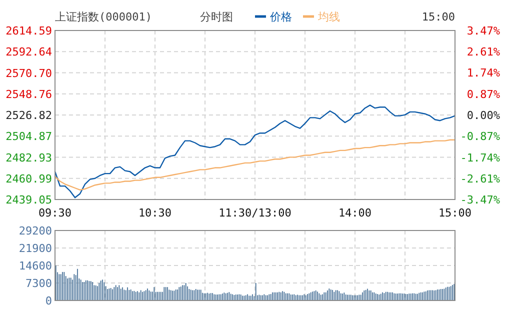 This screenshot has width=505, height=330. Describe the element at coordinates (55, 213) in the screenshot. I see `x-tick-label: 09:30` at that location.